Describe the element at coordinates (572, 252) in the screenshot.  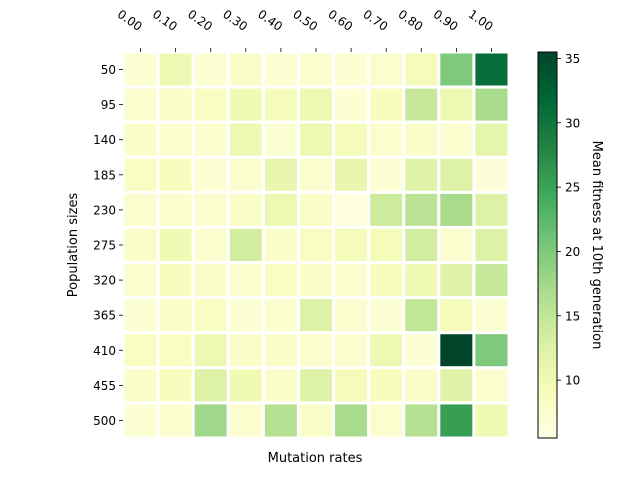
I see `colorbar-tick-label: 20` at that location.